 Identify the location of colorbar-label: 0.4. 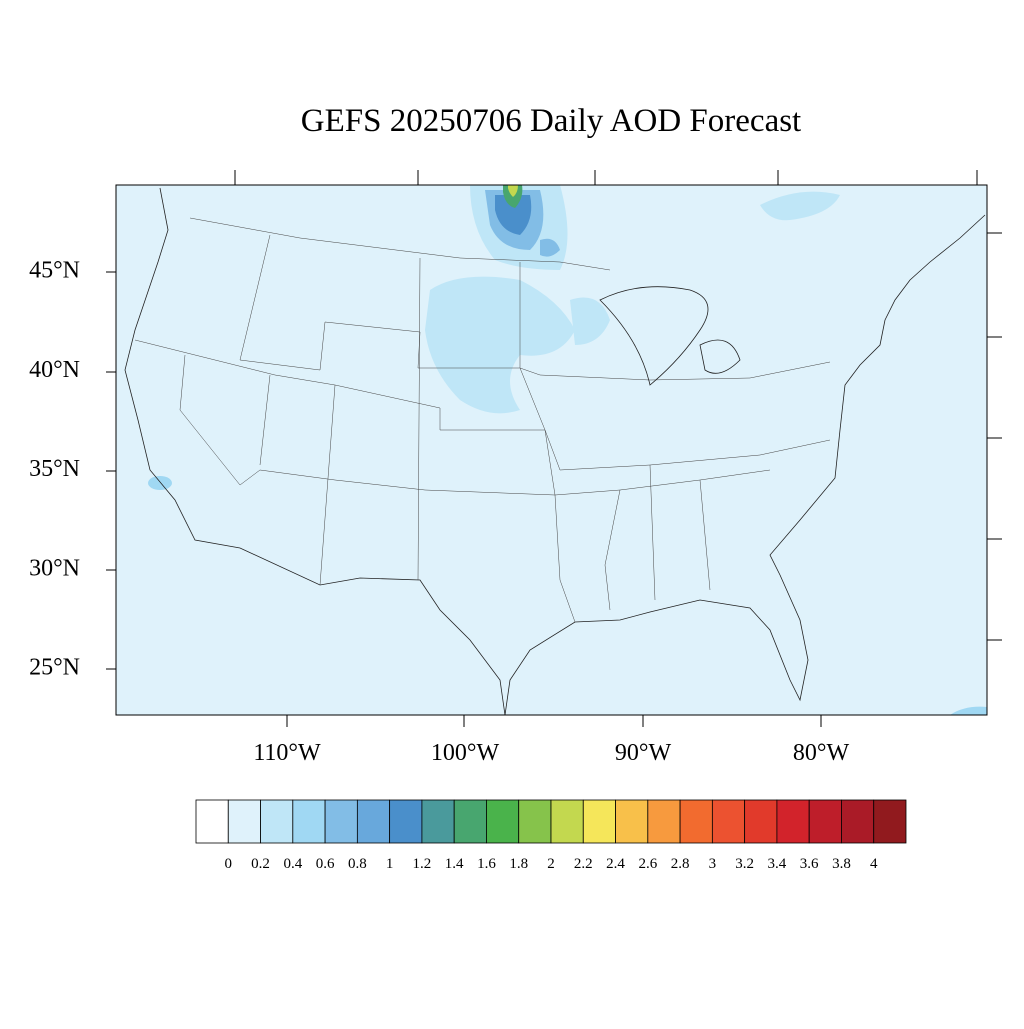
(292, 864).